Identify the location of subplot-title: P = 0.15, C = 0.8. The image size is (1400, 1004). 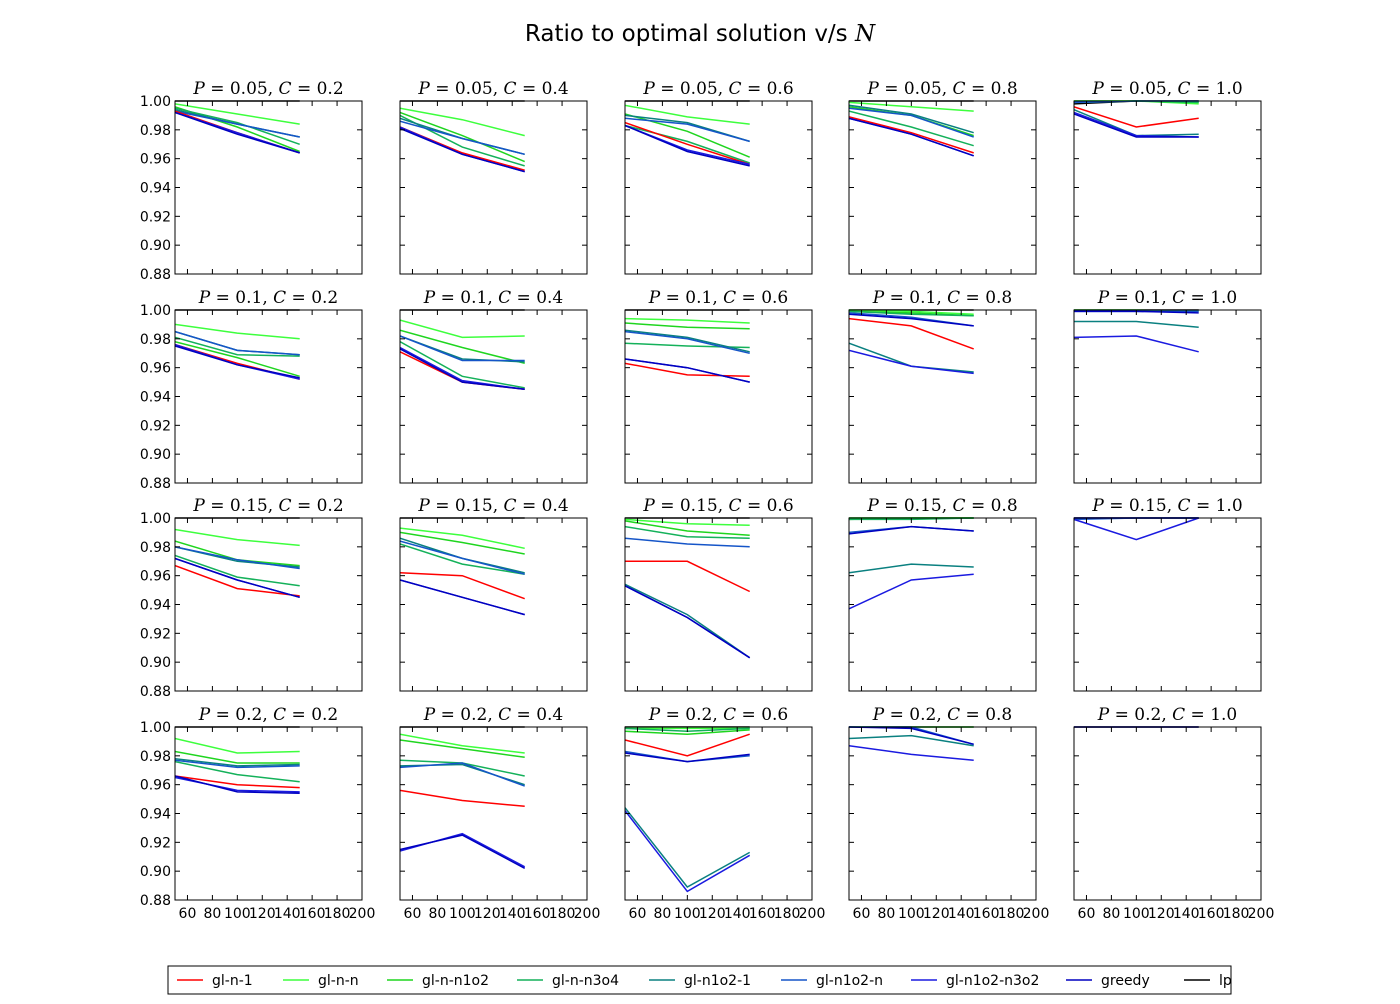
(941, 506).